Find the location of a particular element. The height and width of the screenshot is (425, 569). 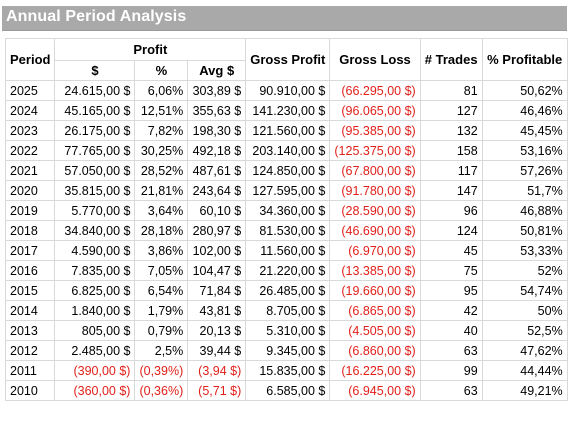

cell-profit-pct: 12,51% is located at coordinates (161, 110).